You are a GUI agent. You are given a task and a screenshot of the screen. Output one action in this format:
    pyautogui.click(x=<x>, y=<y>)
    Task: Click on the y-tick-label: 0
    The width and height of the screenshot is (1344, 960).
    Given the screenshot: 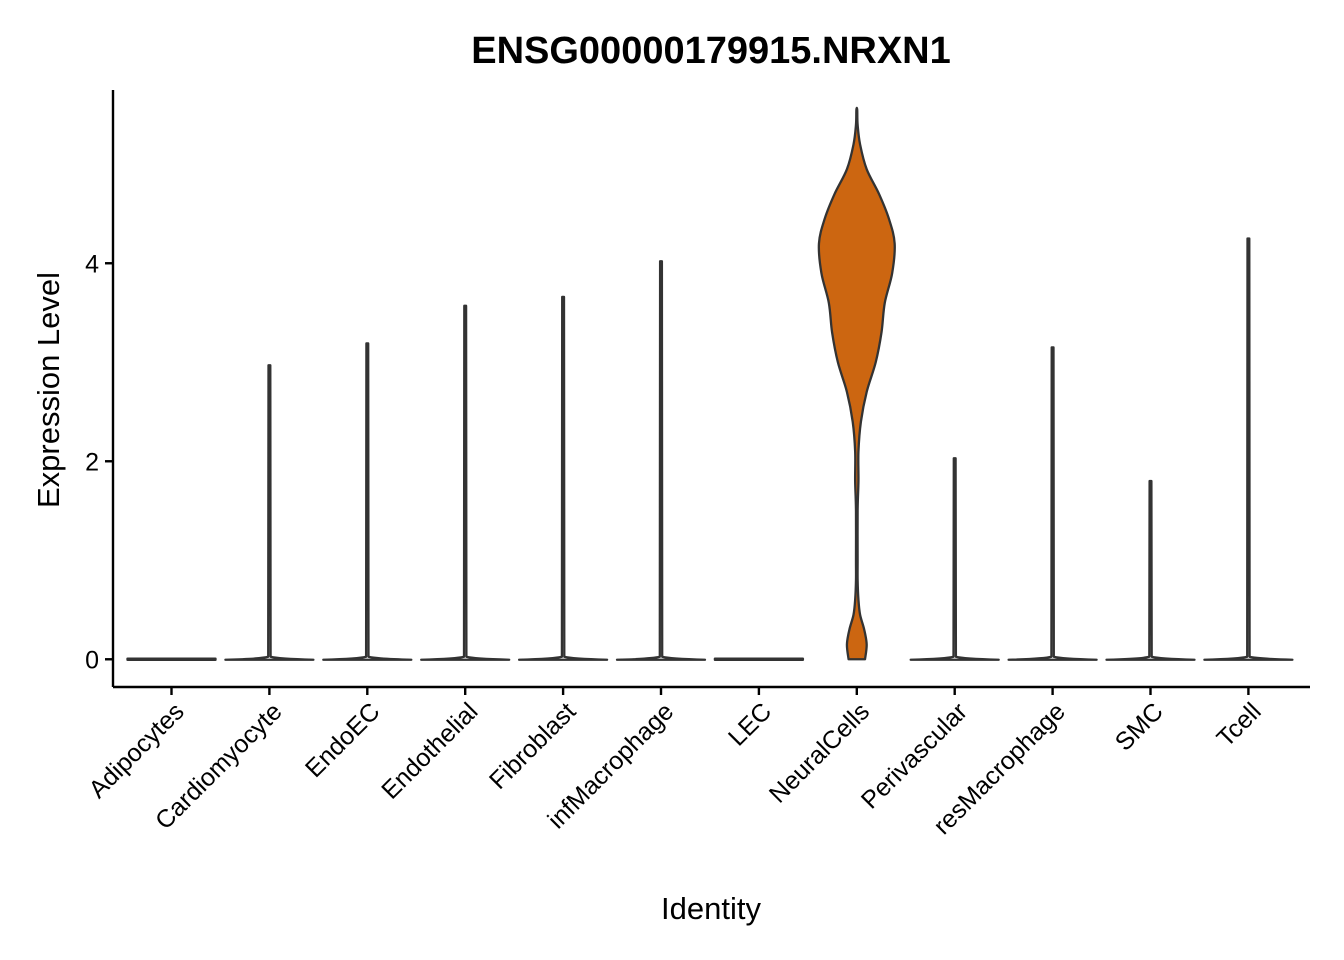 What is the action you would take?
    pyautogui.click(x=92, y=660)
    